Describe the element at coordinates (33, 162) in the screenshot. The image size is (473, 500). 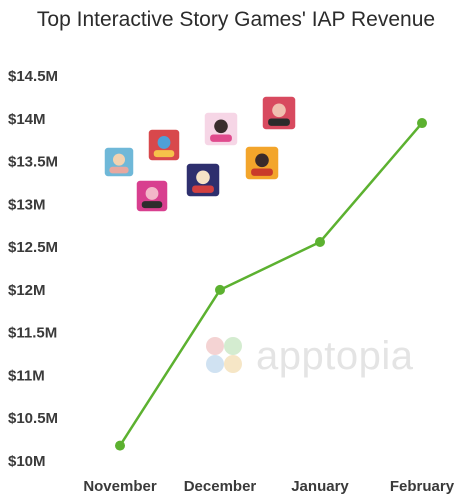
I see `y-tick-label: $13.5M` at that location.